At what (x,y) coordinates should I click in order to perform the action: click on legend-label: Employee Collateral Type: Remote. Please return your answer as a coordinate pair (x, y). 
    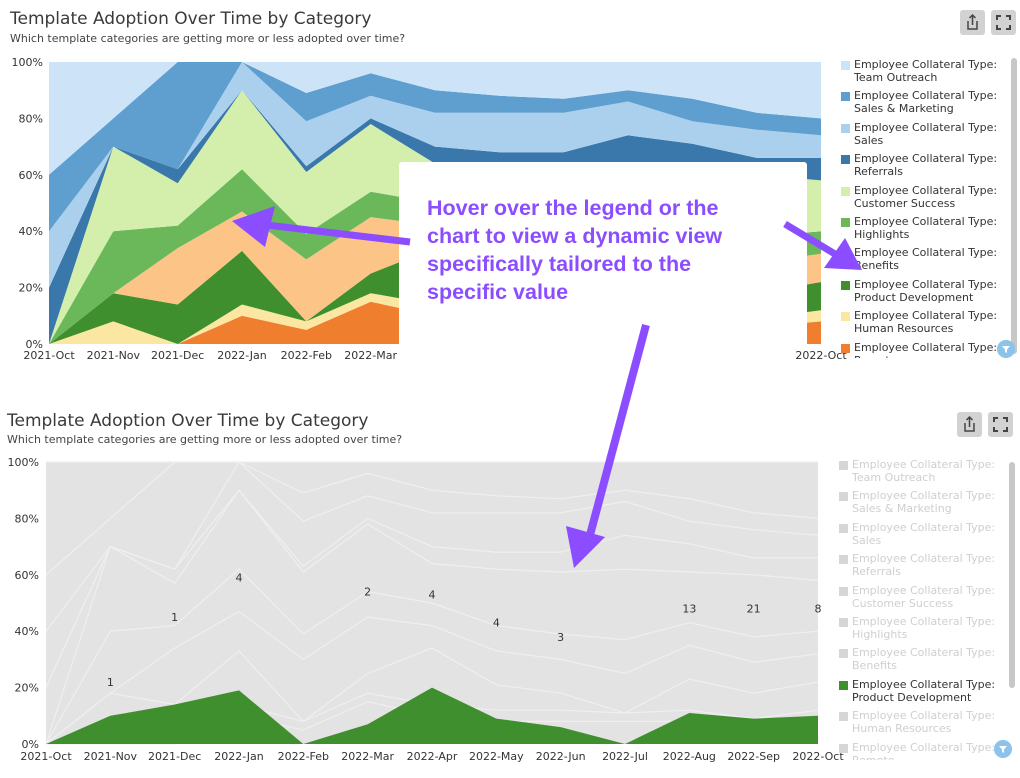
    Looking at the image, I should click on (924, 750).